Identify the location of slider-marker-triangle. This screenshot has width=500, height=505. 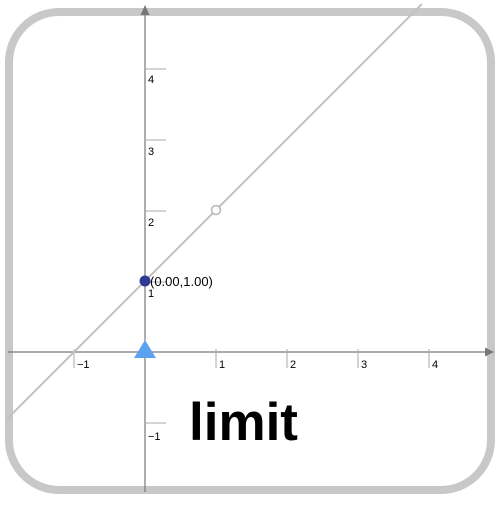
(145, 349).